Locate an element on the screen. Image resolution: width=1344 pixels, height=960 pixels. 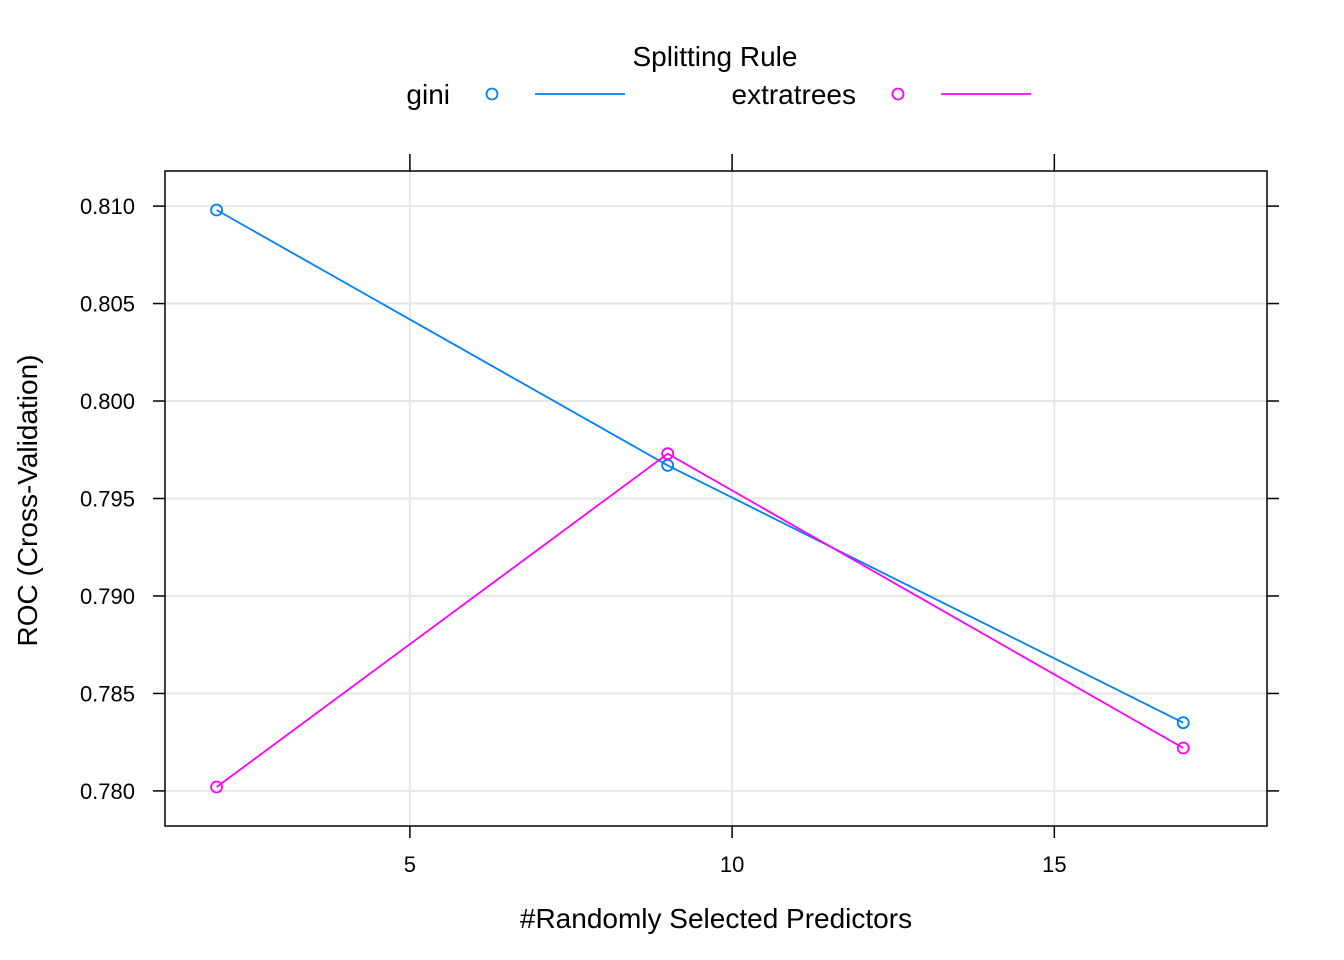
legend-label-gini: gini is located at coordinates (428, 94).